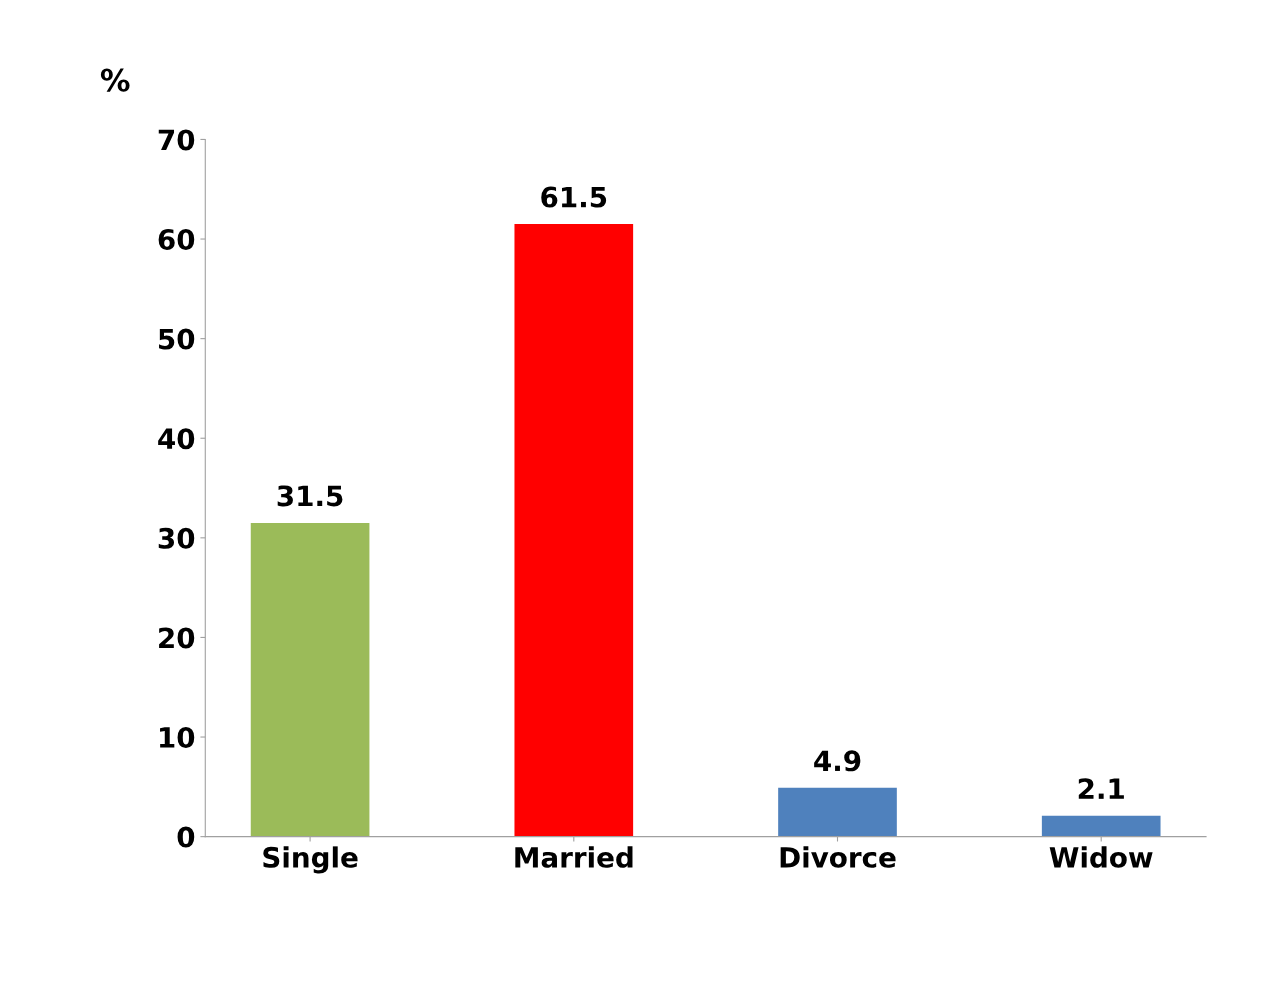  I want to click on data-label: 2.1, so click(1101, 788).